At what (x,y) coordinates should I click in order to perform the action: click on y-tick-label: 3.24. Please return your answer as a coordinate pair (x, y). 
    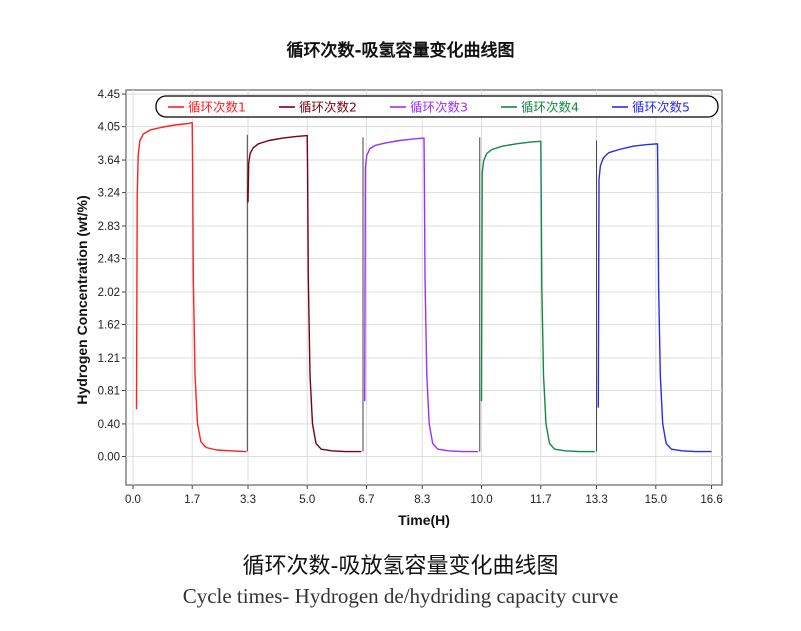
    Looking at the image, I should click on (109, 194).